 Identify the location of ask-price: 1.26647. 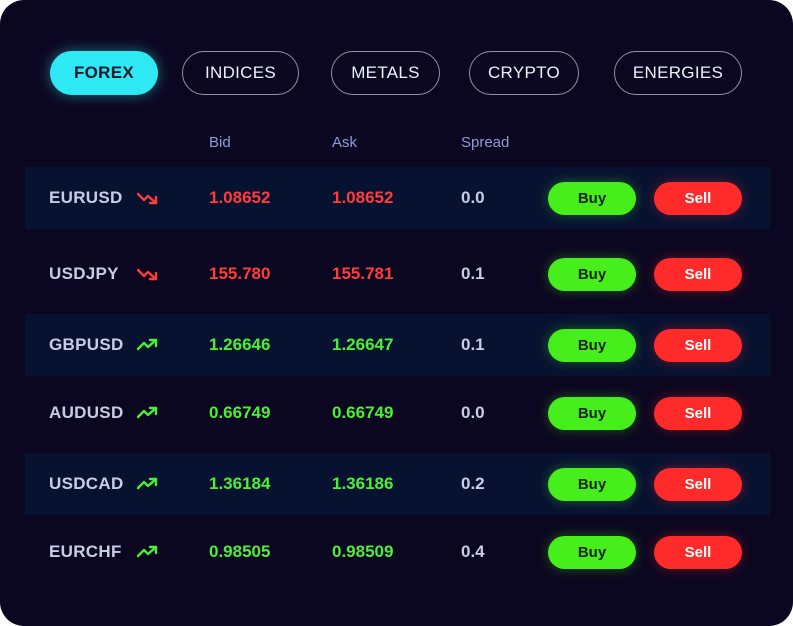
(363, 344).